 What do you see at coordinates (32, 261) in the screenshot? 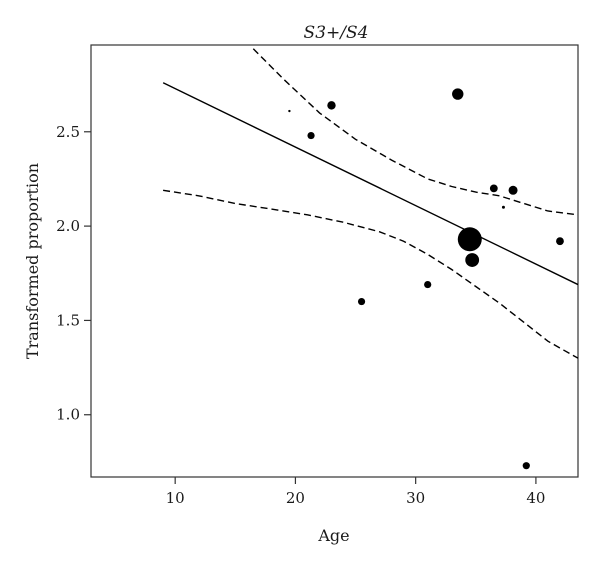
I see `y-axis-label: Transformed proportion` at bounding box center [32, 261].